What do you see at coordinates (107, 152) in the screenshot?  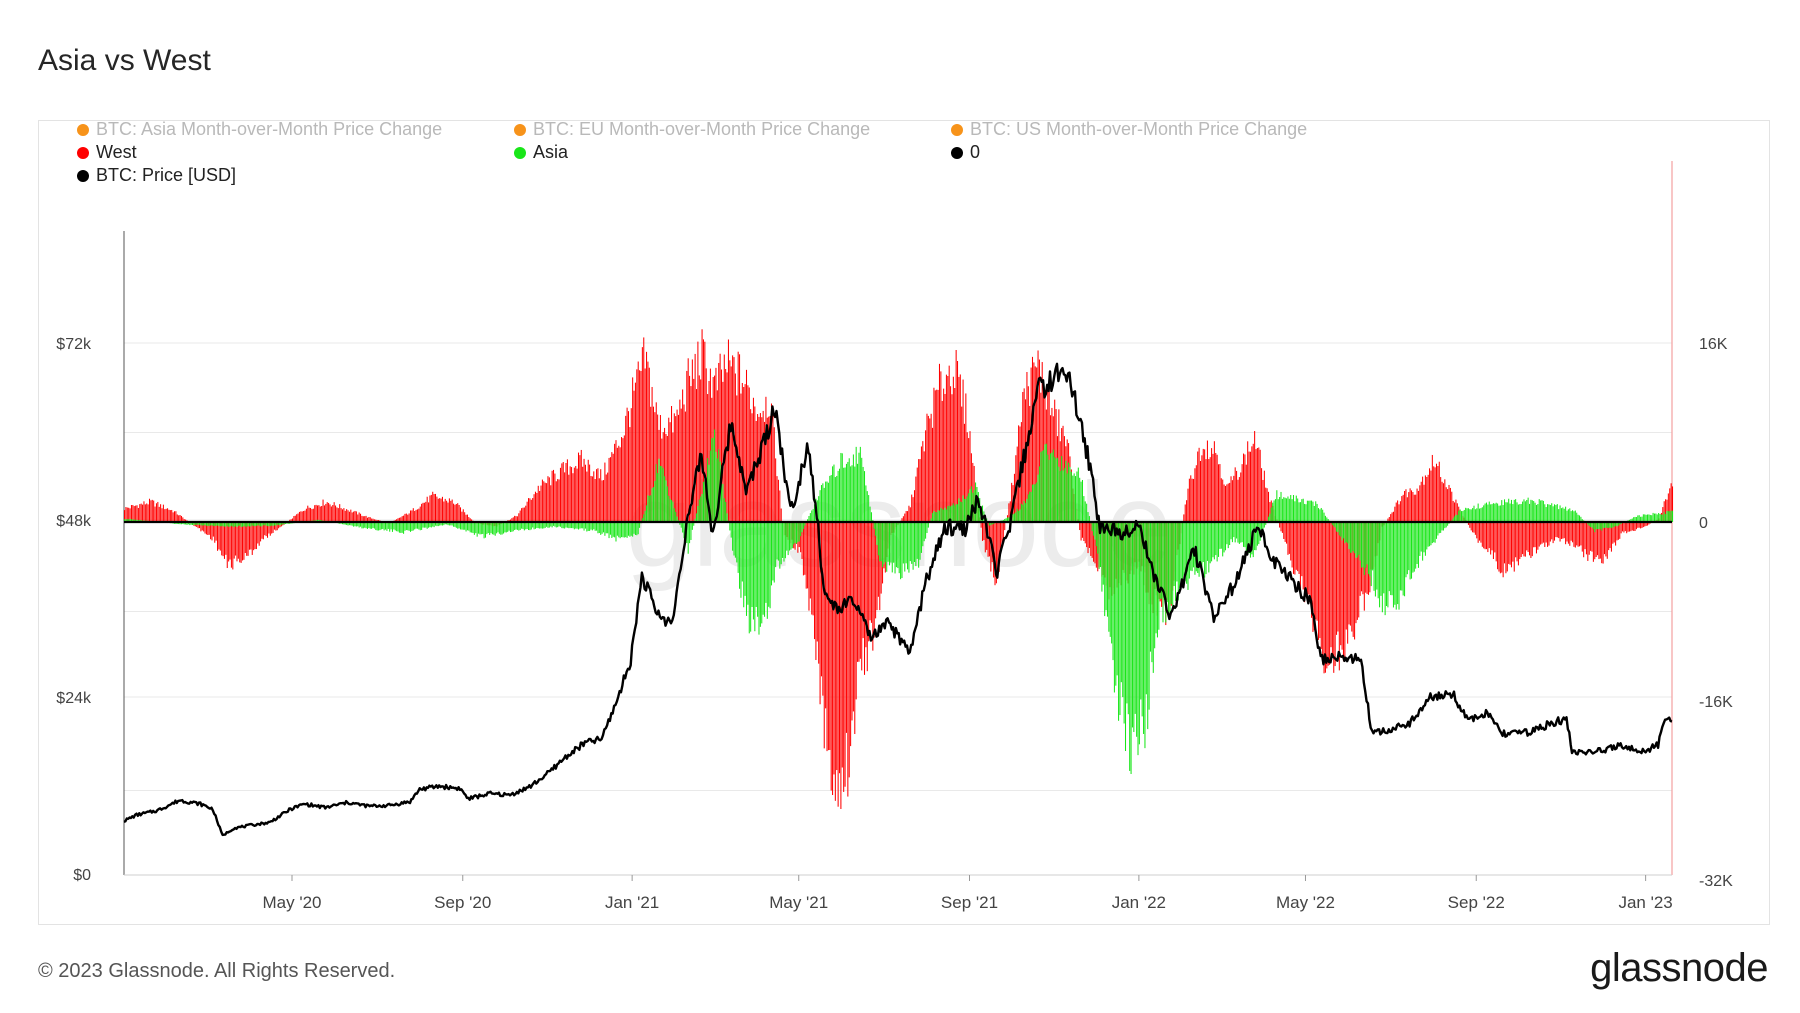 I see `legend-item: West` at bounding box center [107, 152].